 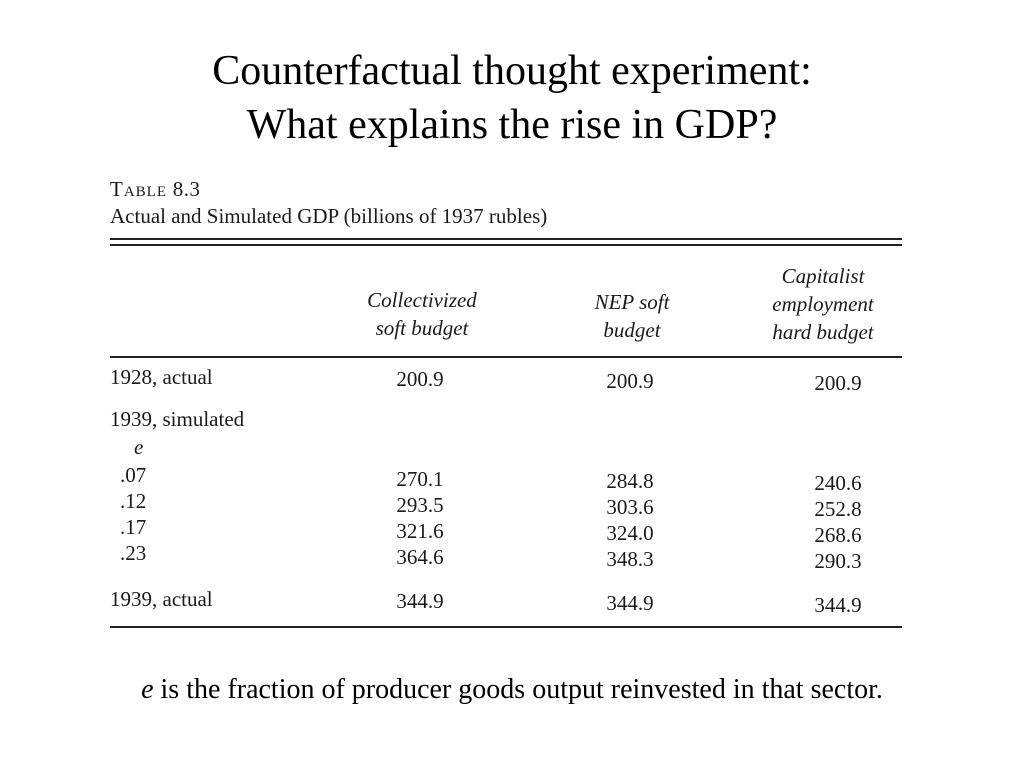 I want to click on cell-23-nep: 348.3, so click(x=630, y=559).